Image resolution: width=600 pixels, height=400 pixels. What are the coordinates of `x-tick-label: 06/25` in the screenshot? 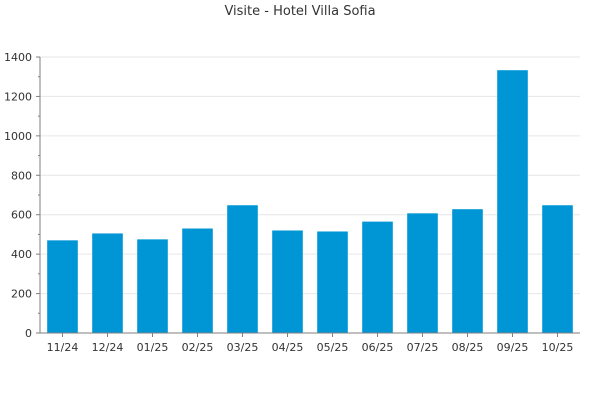 It's located at (378, 347).